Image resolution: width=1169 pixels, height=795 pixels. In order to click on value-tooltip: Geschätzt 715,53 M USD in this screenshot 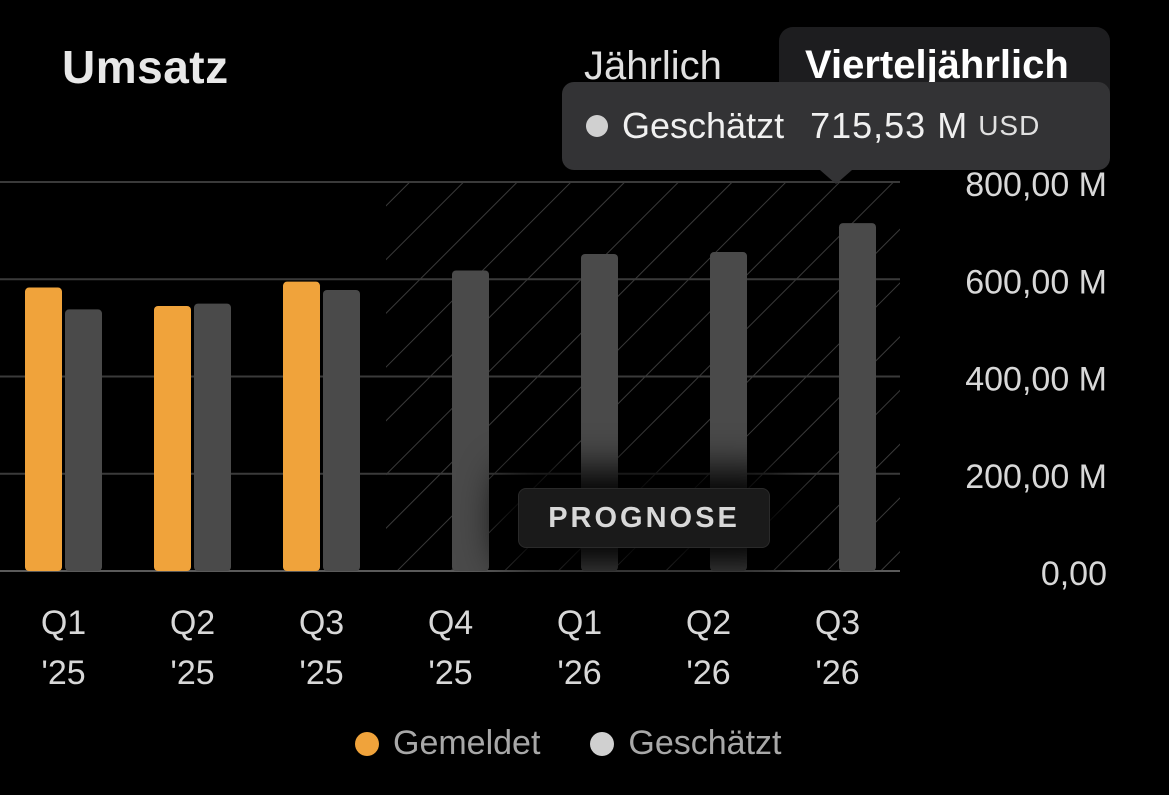, I will do `click(836, 133)`.